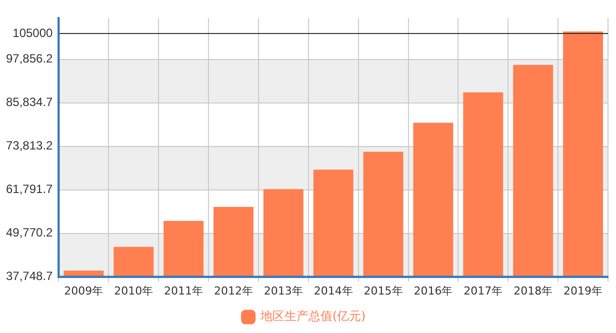  What do you see at coordinates (283, 291) in the screenshot?
I see `x-tick-label: 2013年` at bounding box center [283, 291].